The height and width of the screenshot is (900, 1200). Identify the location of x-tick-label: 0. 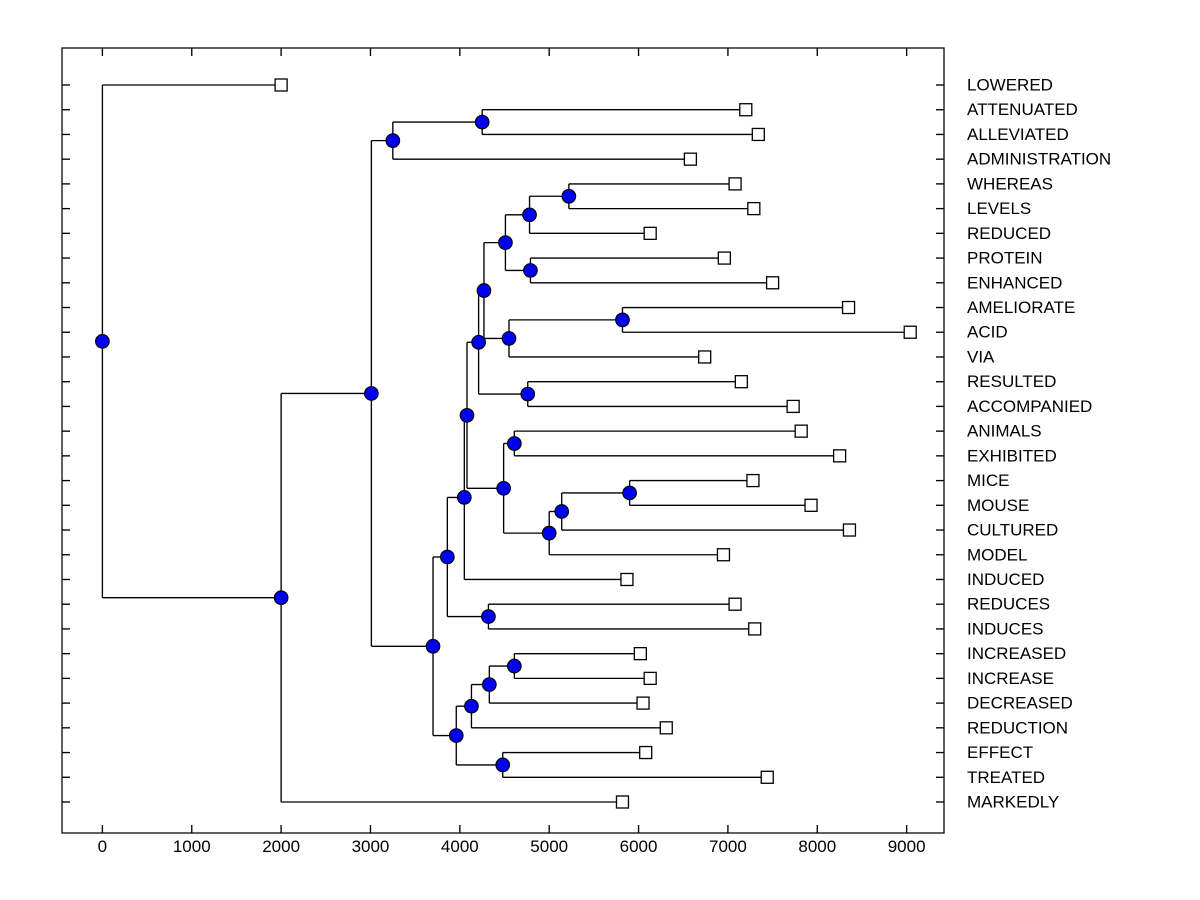
(102, 846).